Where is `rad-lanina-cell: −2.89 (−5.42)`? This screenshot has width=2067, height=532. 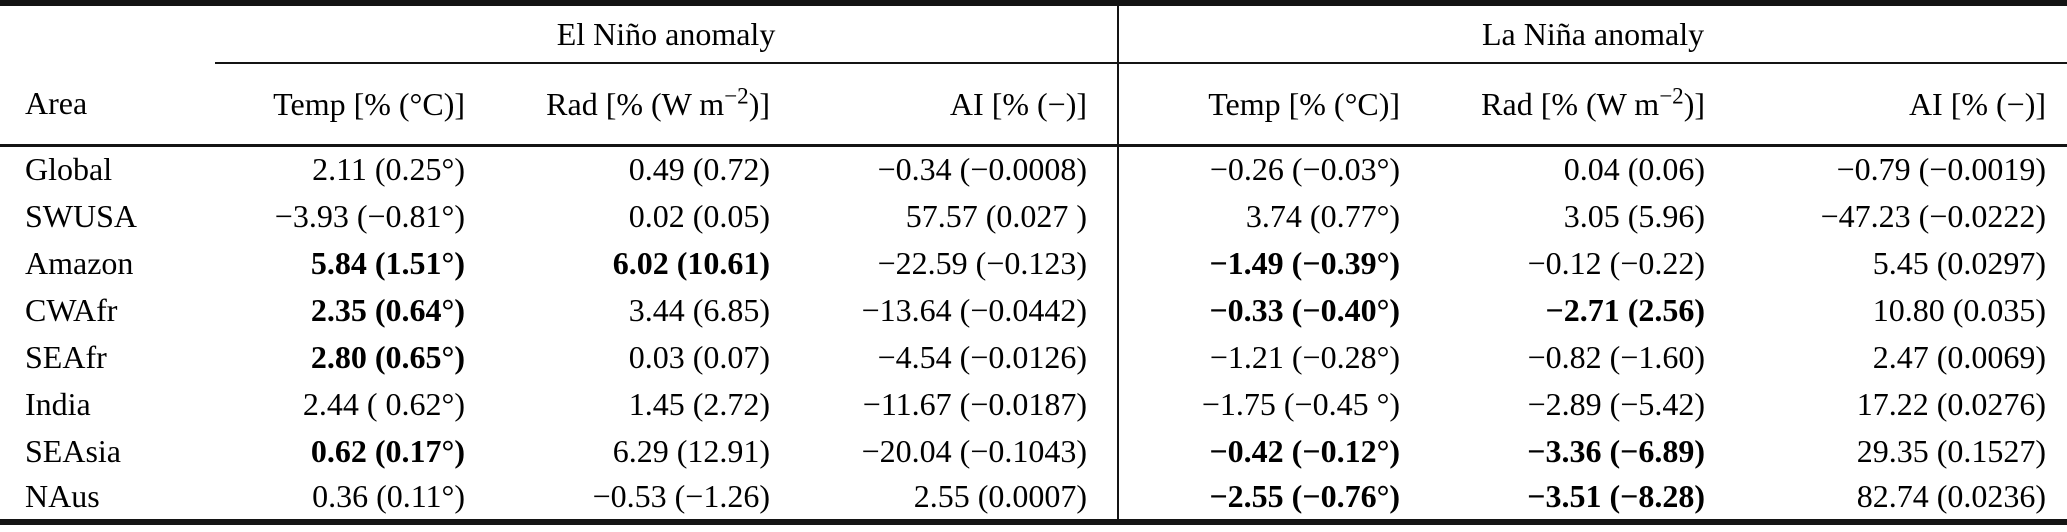
rad-lanina-cell: −2.89 (−5.42) is located at coordinates (1616, 403).